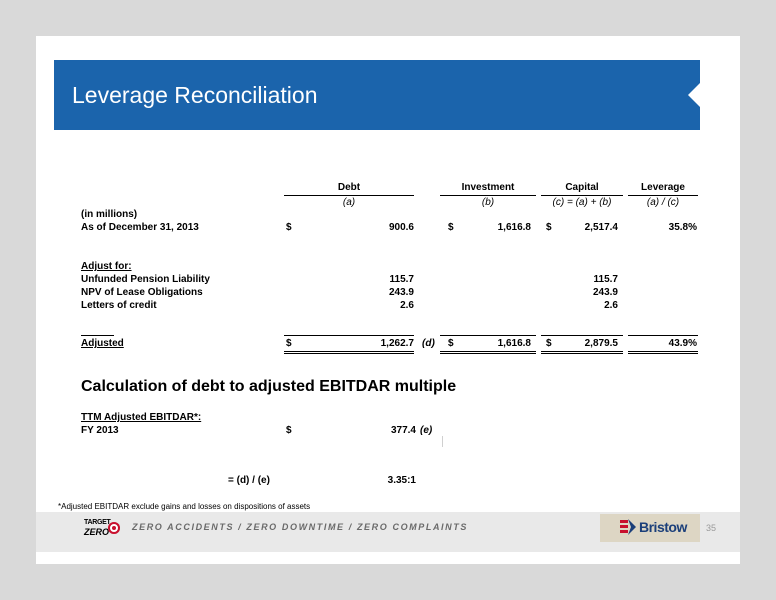 The image size is (776, 600). I want to click on as-of-investment-dollar: $, so click(451, 227).